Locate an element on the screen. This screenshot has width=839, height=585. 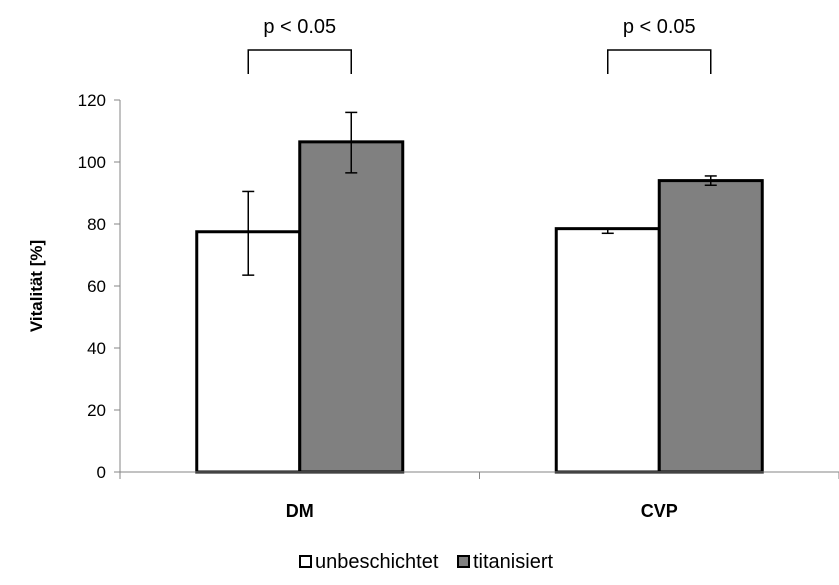
y-axis: 0 20 40 60 80 100 120 is located at coordinates (99, 286).